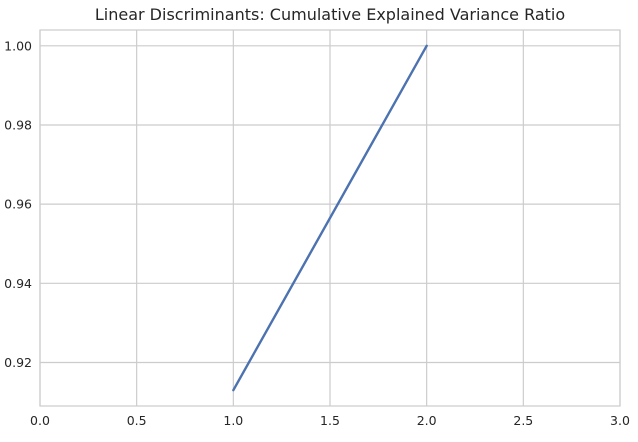 The width and height of the screenshot is (638, 442). I want to click on y-tick-label: 0.98, so click(18, 124).